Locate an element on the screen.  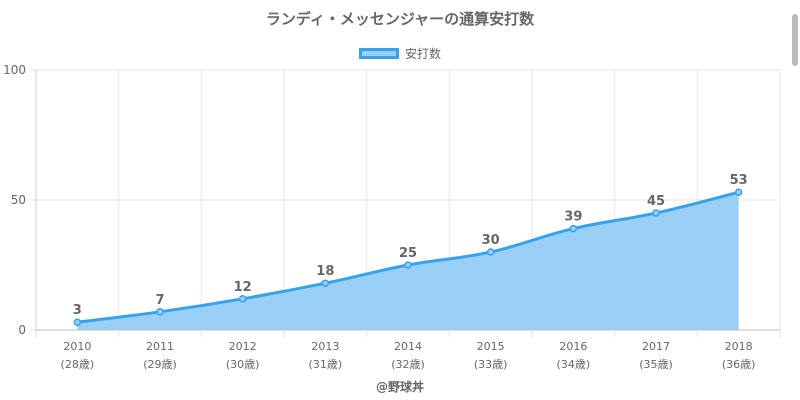
x-tick-sublabel: (28歳) is located at coordinates (78, 364).